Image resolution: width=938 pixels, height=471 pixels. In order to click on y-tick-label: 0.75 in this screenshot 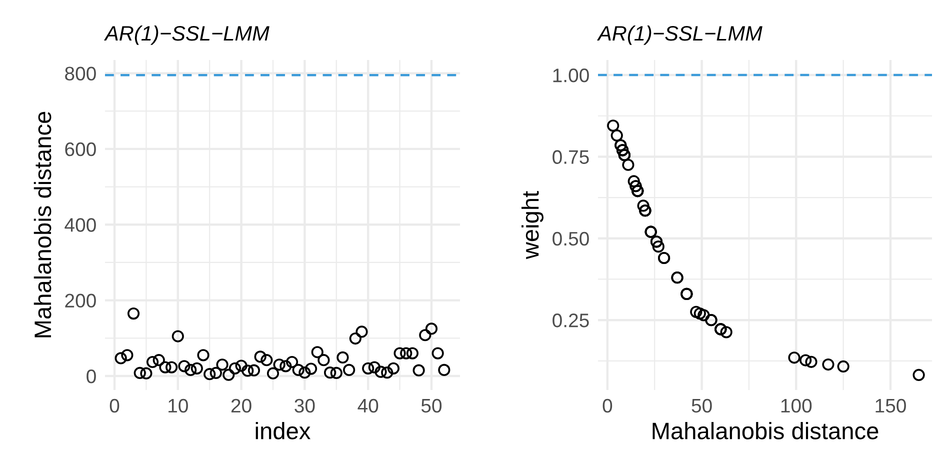, I will do `click(570, 157)`.